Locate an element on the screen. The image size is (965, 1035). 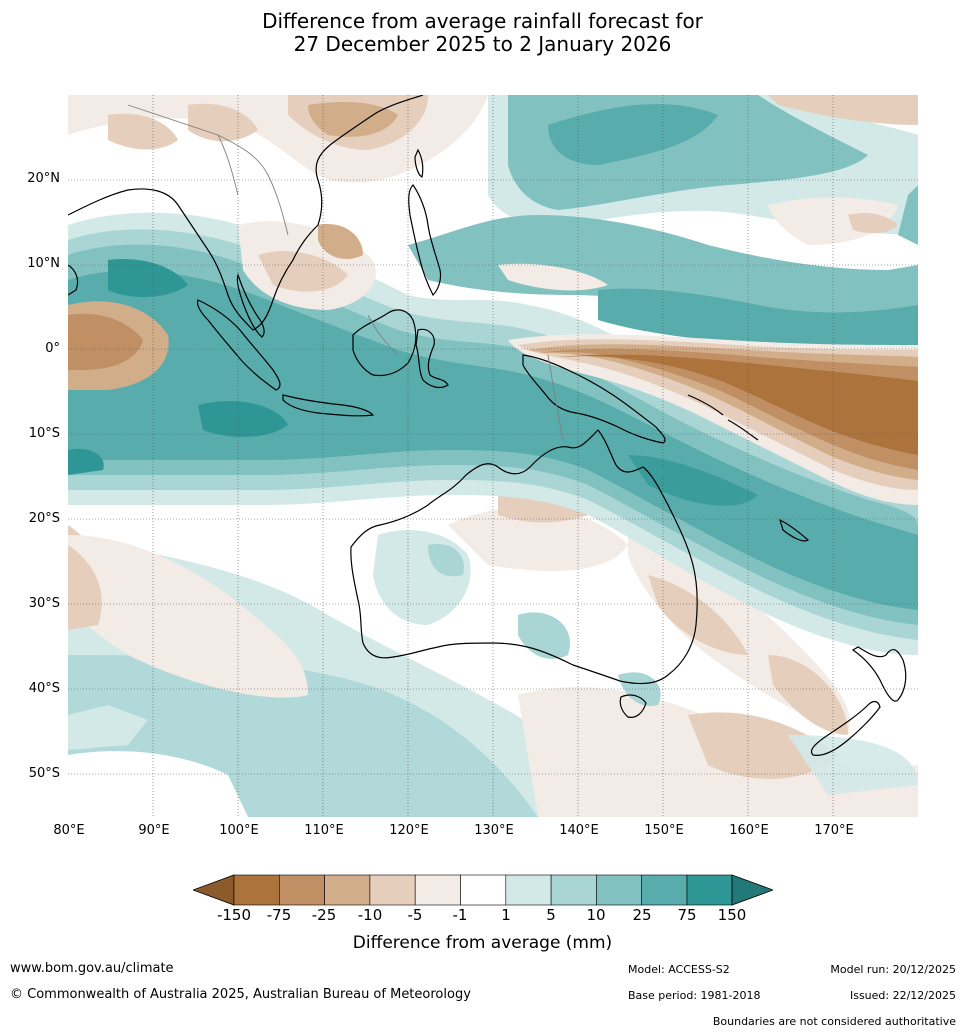
colorbar is located at coordinates (483, 890).